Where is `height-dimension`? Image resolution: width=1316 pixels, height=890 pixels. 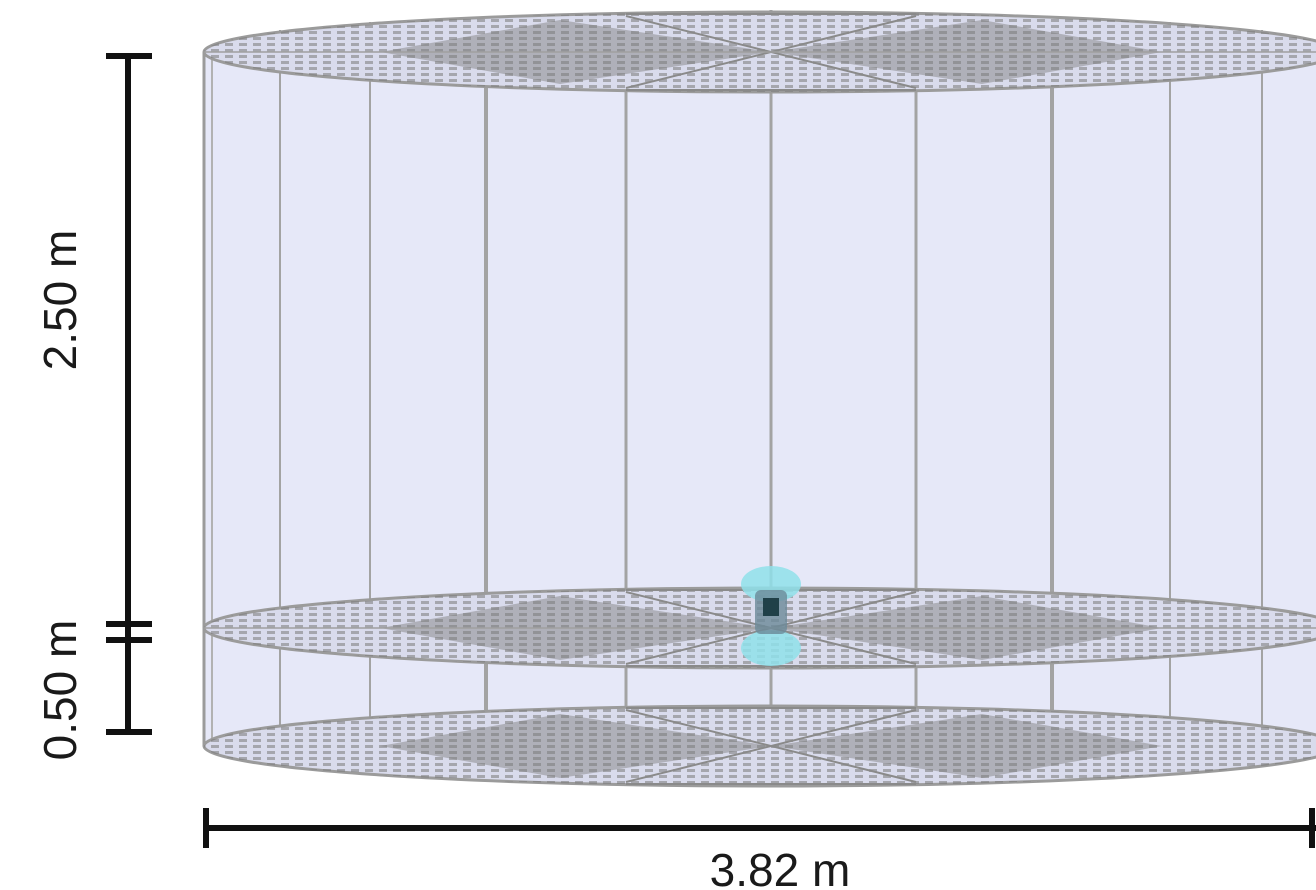 height-dimension is located at coordinates (129, 394).